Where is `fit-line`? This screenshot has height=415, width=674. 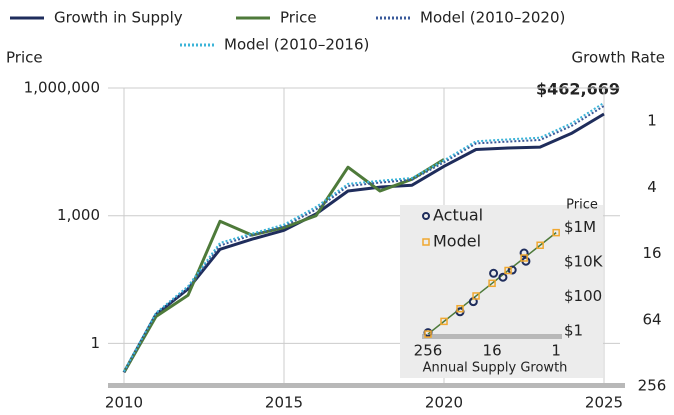 fit-line is located at coordinates (492, 283).